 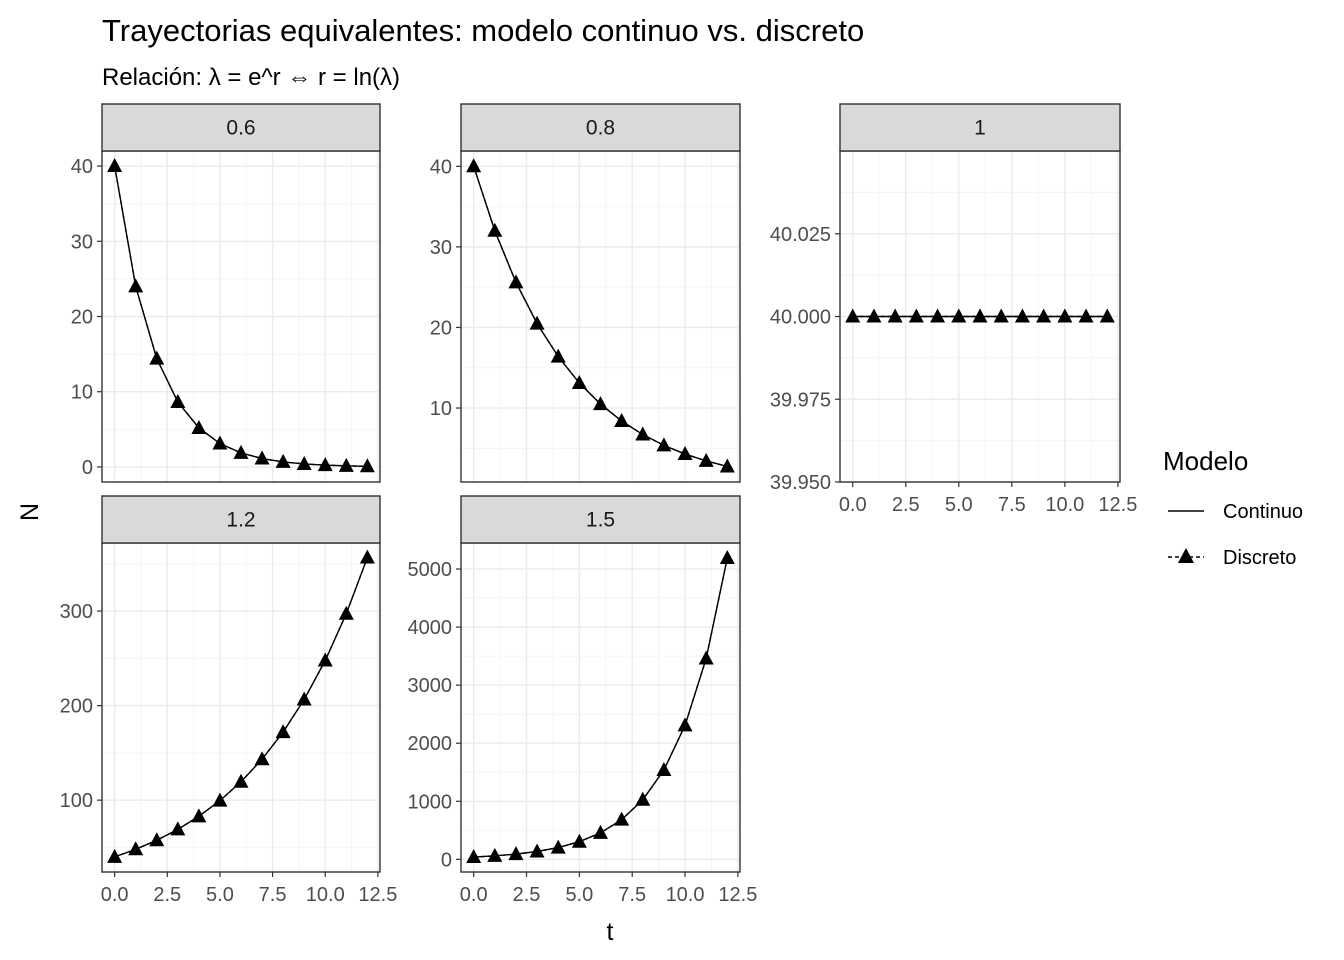 What do you see at coordinates (800, 318) in the screenshot?
I see `y-tick-label: 40.000` at bounding box center [800, 318].